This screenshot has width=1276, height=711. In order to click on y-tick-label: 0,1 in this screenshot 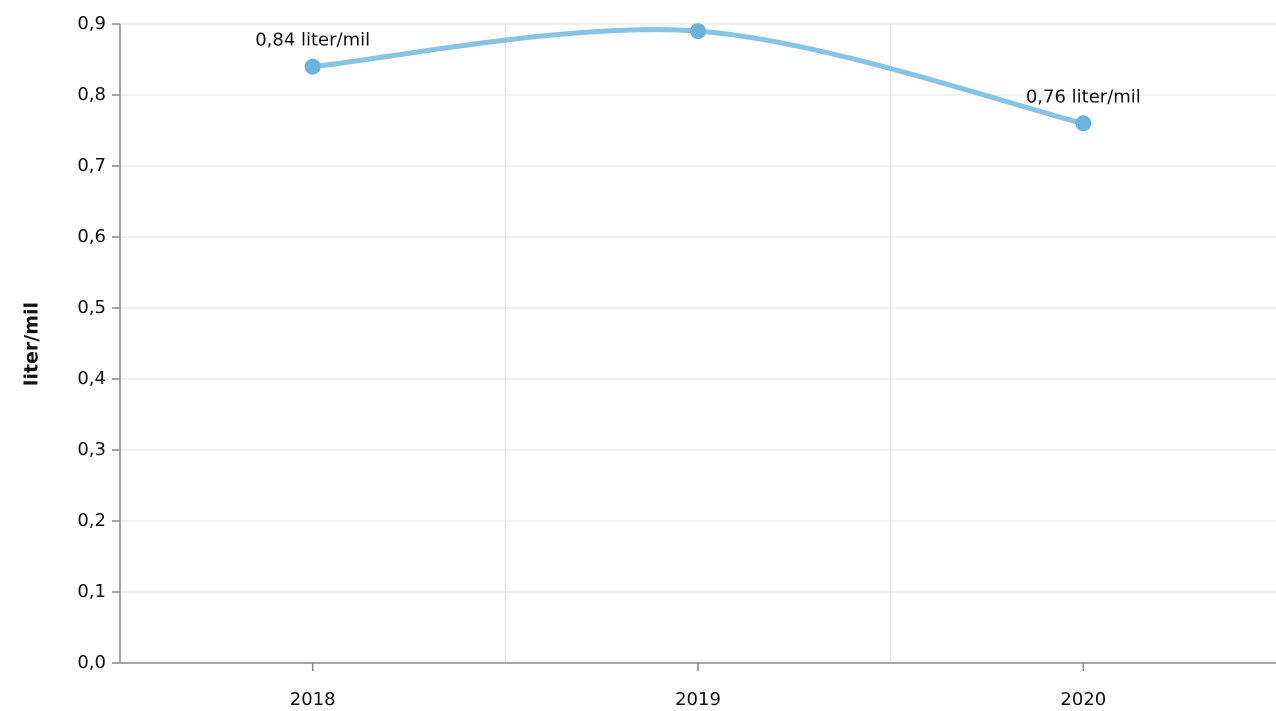, I will do `click(91, 591)`.